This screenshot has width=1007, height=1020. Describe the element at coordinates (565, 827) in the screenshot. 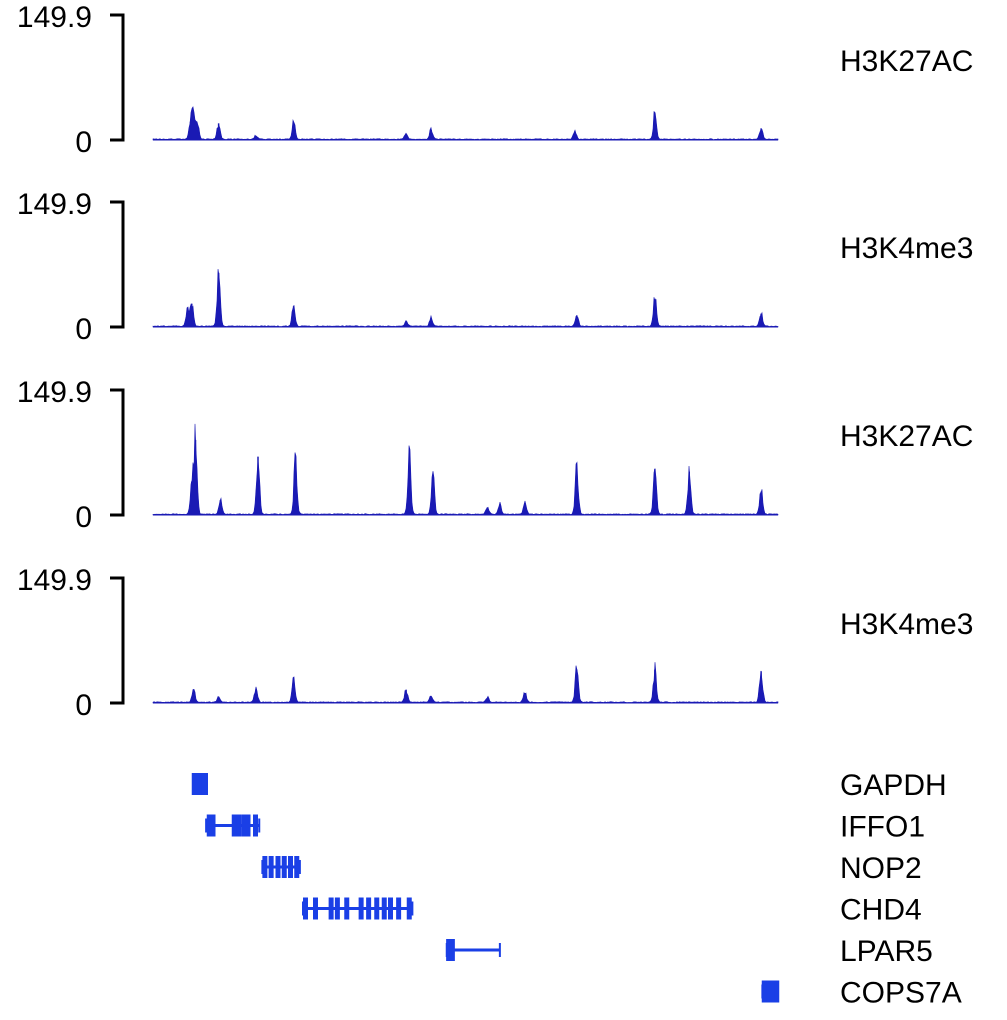

I see `gene-iffo1: IFFO1` at that location.